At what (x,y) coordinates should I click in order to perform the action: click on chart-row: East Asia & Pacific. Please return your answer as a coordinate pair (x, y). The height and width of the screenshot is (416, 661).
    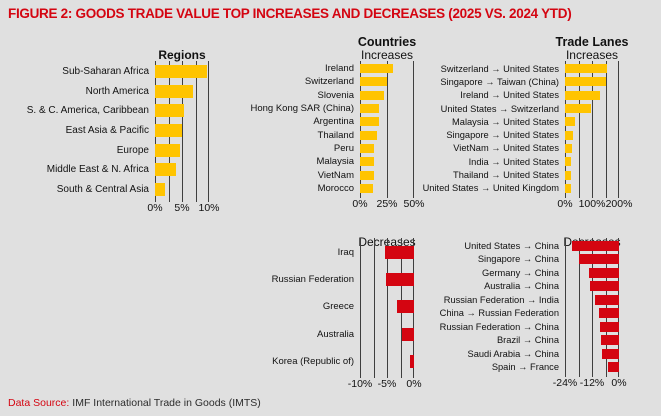
    Looking at the image, I should click on (114, 131).